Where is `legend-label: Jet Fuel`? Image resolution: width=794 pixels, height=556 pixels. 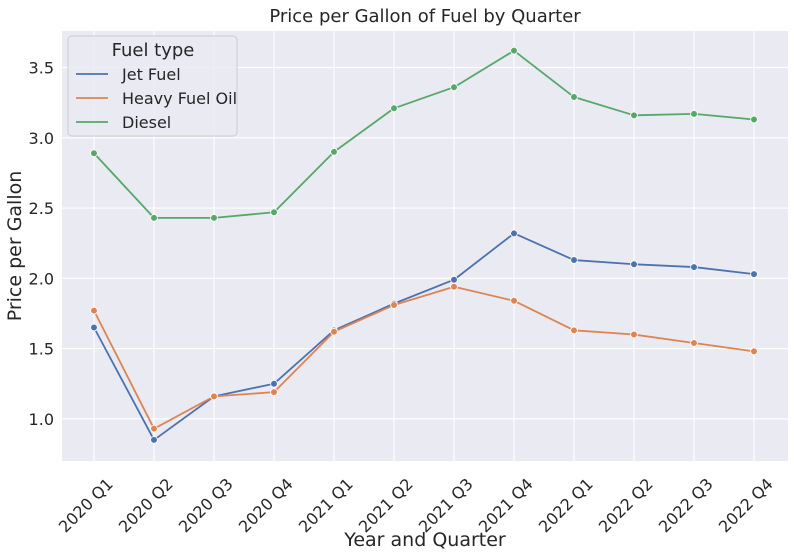
legend-label: Jet Fuel is located at coordinates (151, 74).